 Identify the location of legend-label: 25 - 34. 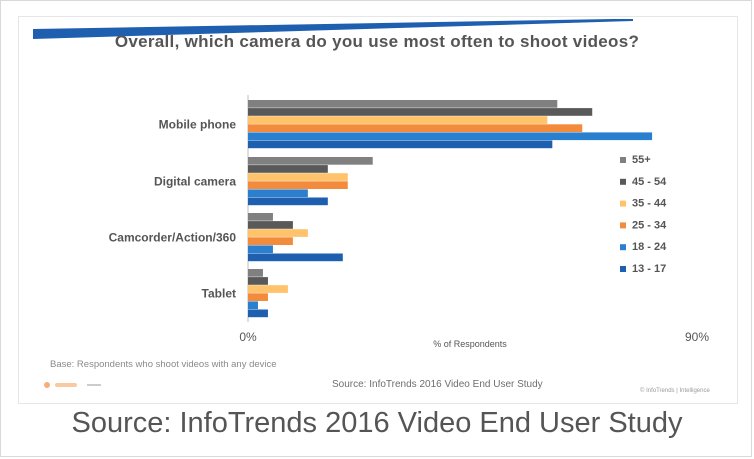
(649, 225).